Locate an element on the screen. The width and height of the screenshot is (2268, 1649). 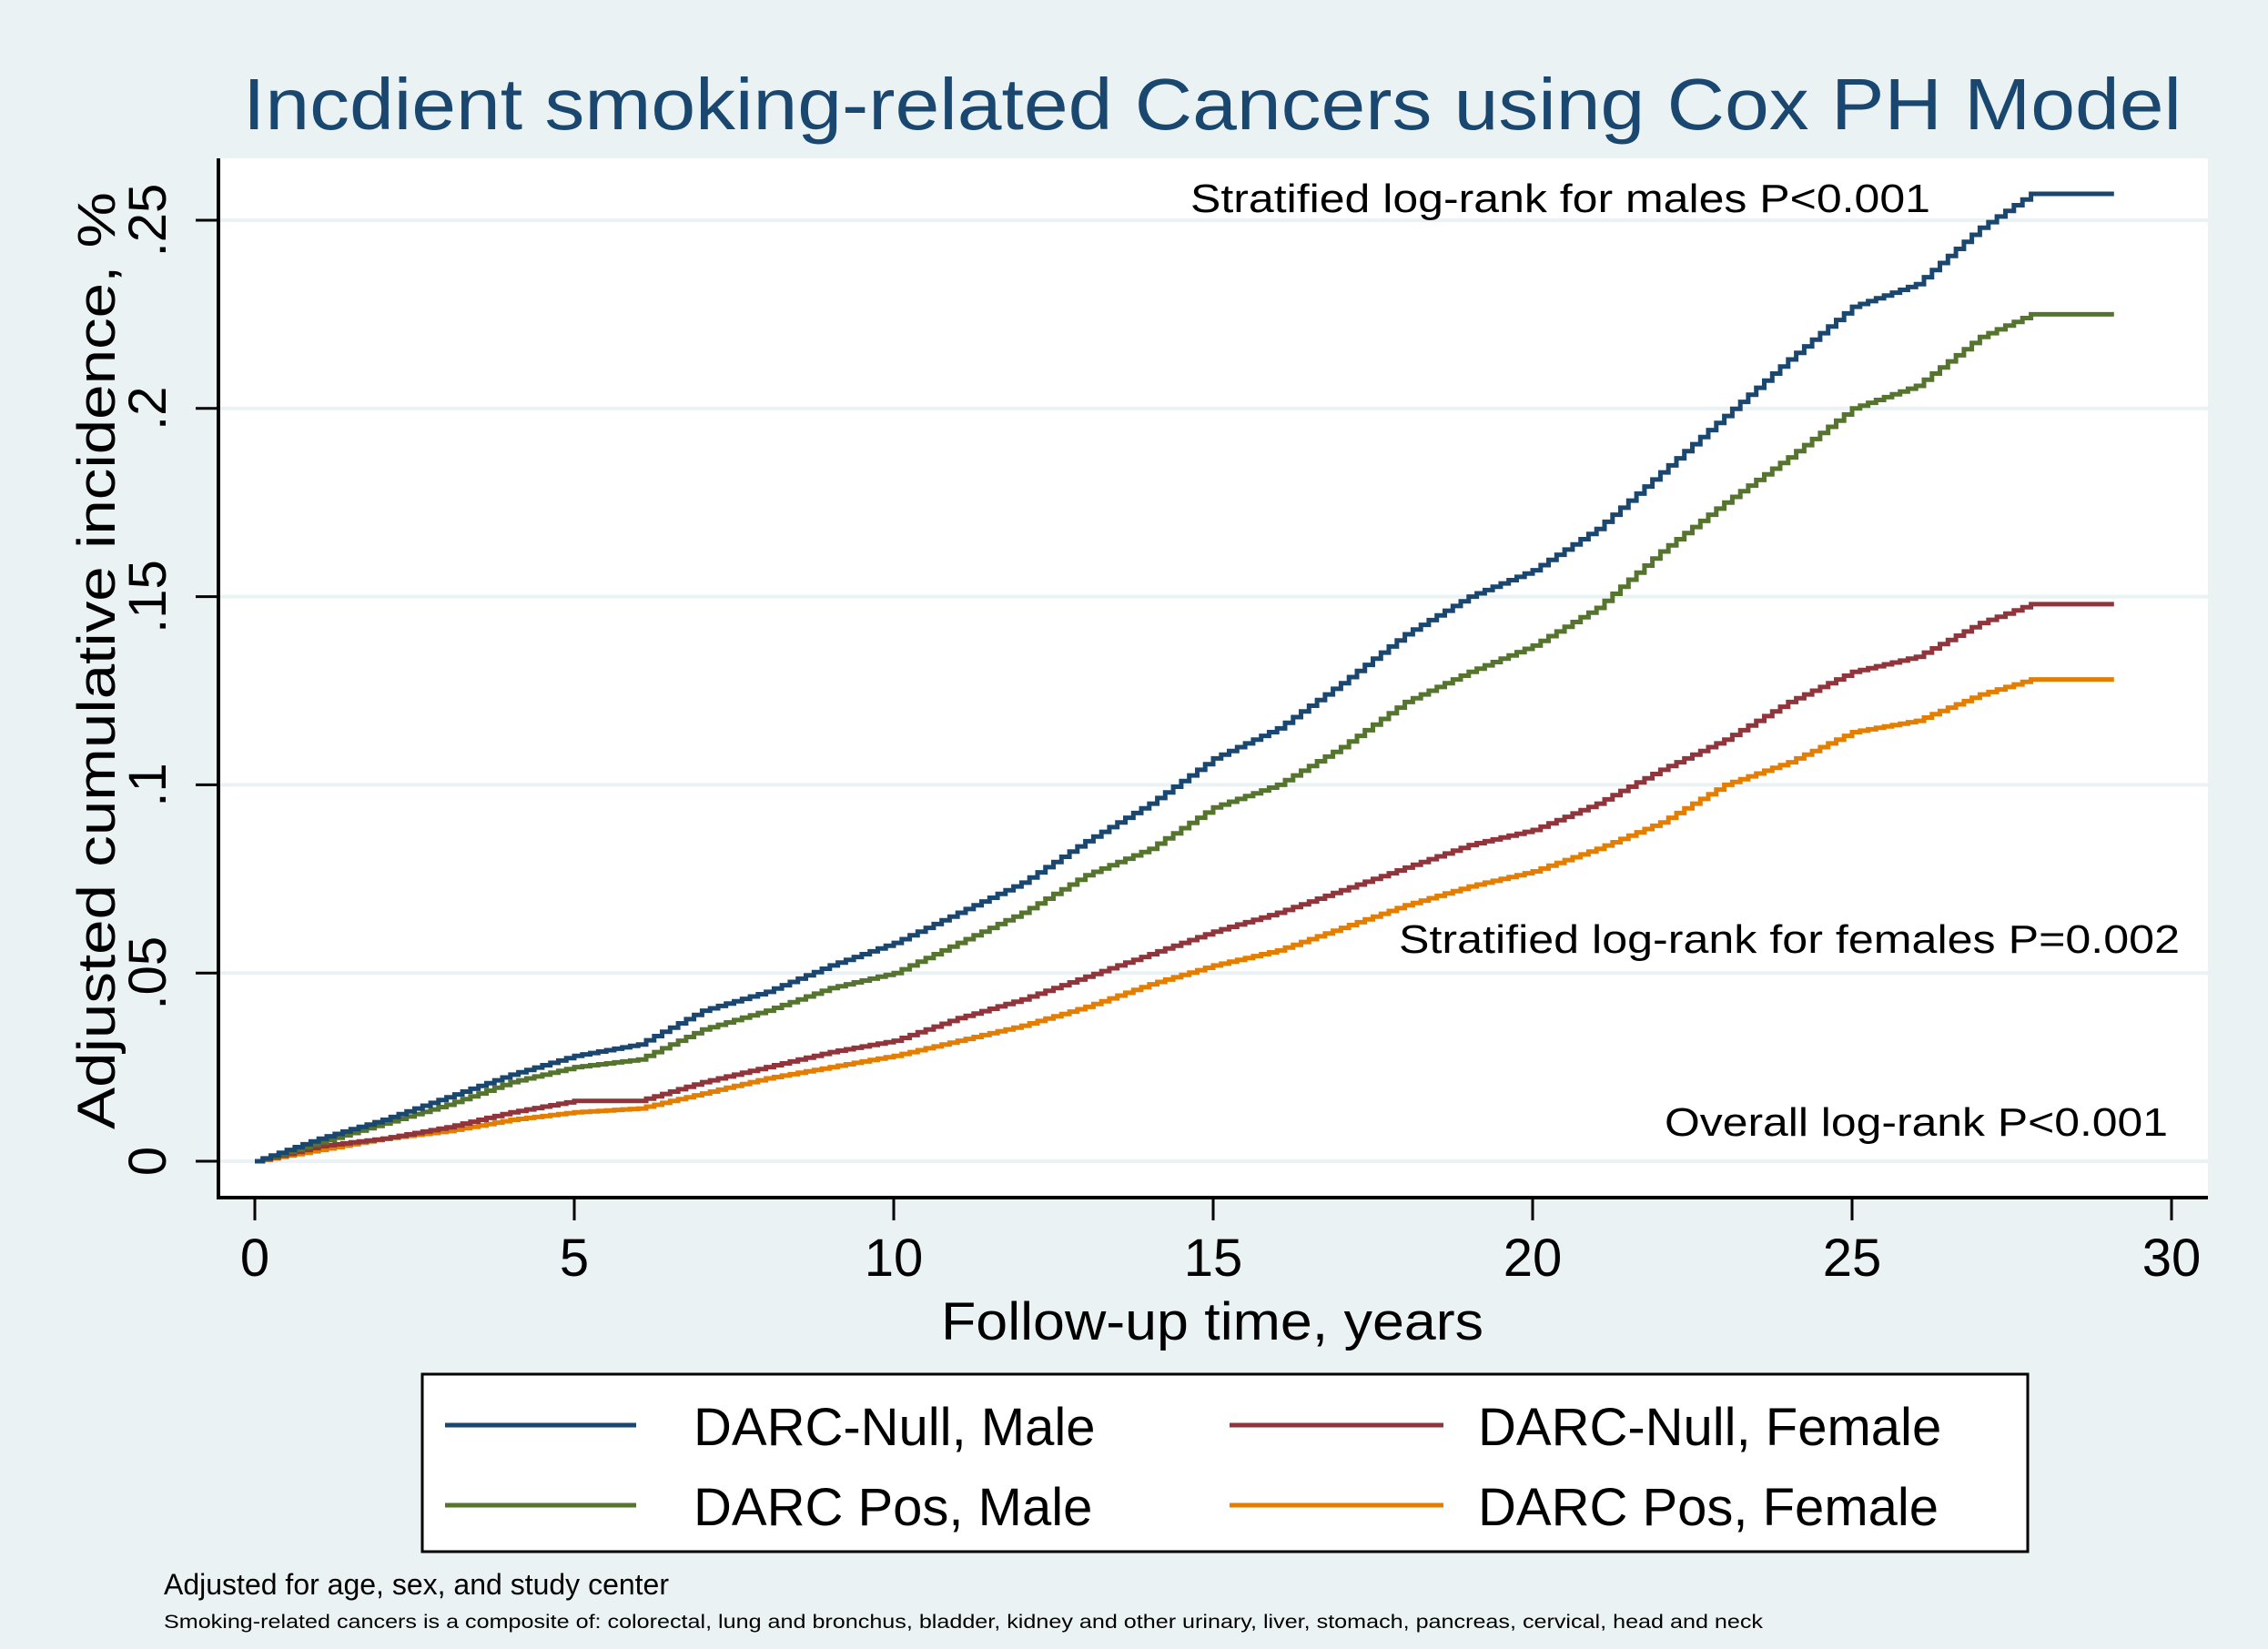
y-axis-title: Adjusted cumulative incidence, % is located at coordinates (97, 660).